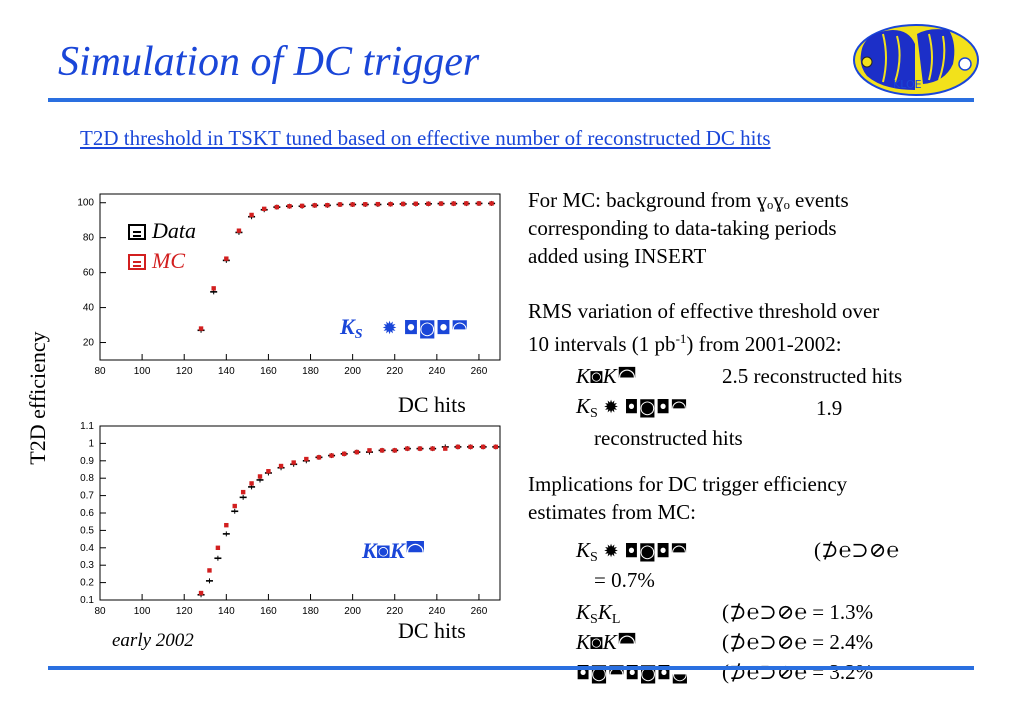 The image size is (1023, 708). What do you see at coordinates (632, 551) in the screenshot?
I see `imp-row-ks: KS ✹ ◘◙◘◚` at bounding box center [632, 551].